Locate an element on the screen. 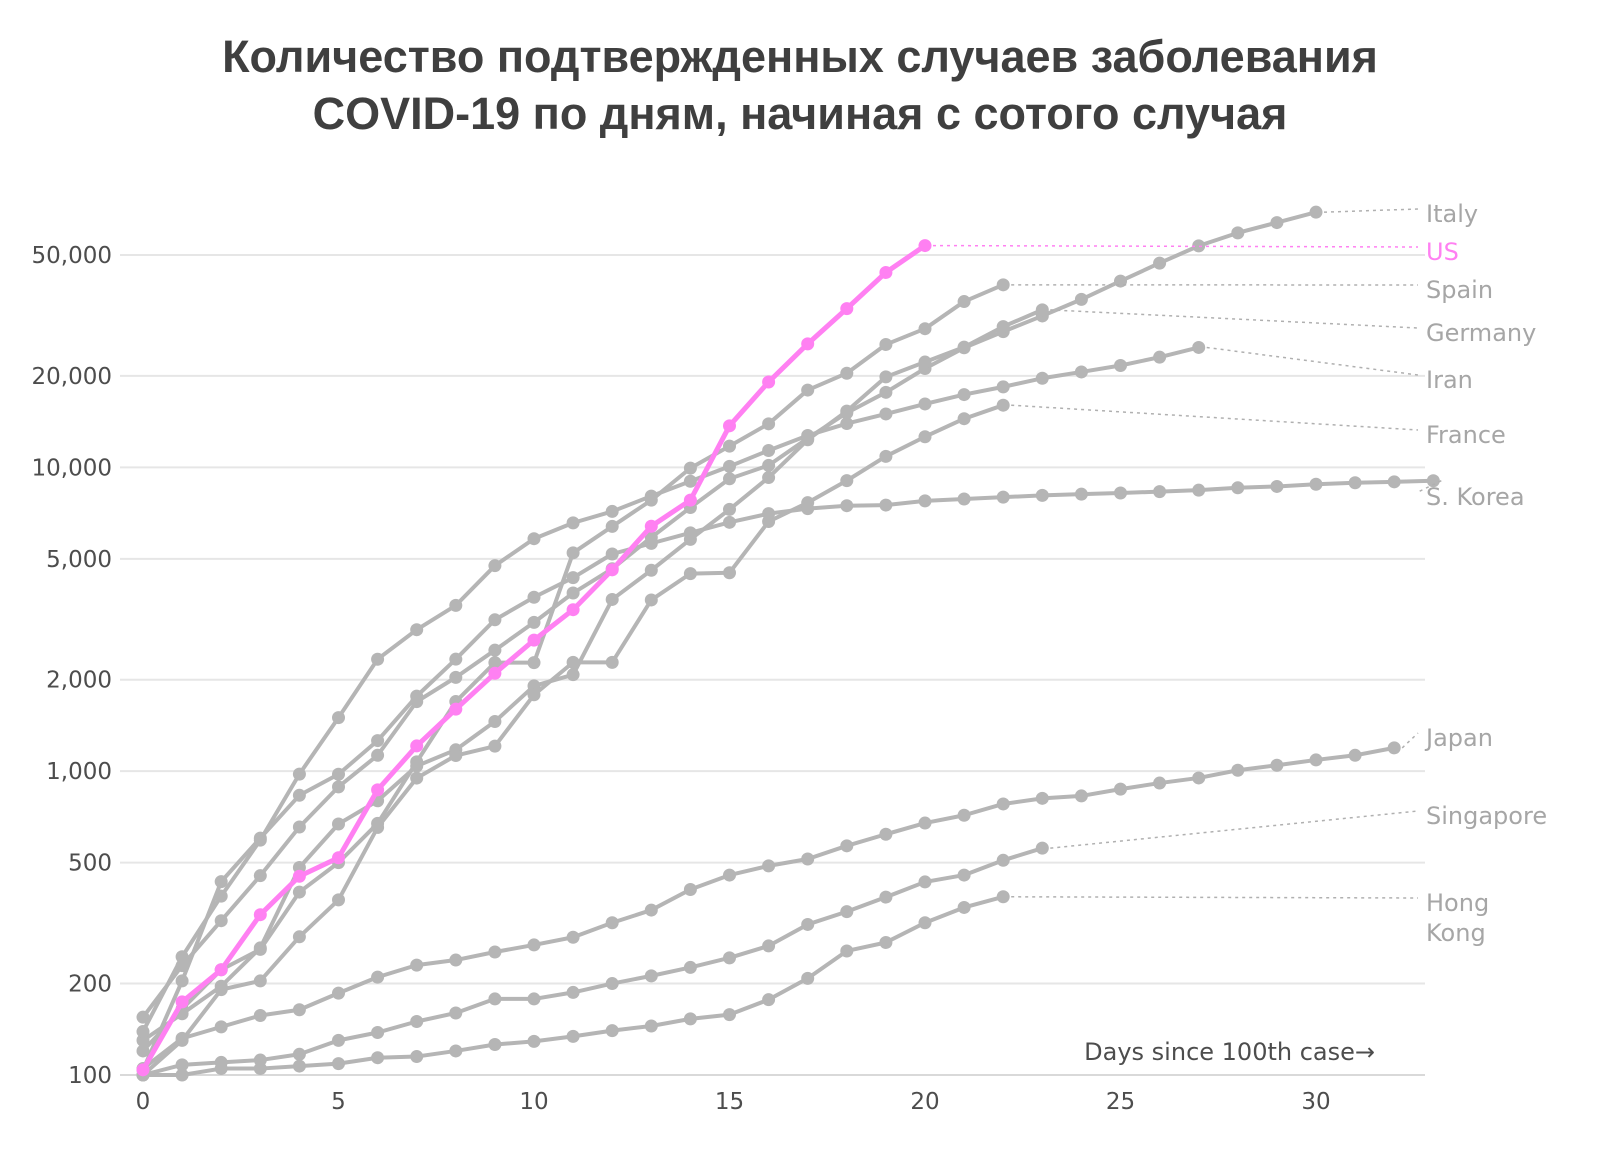 This screenshot has width=1600, height=1164. series-line-singapore is located at coordinates (592, 961).